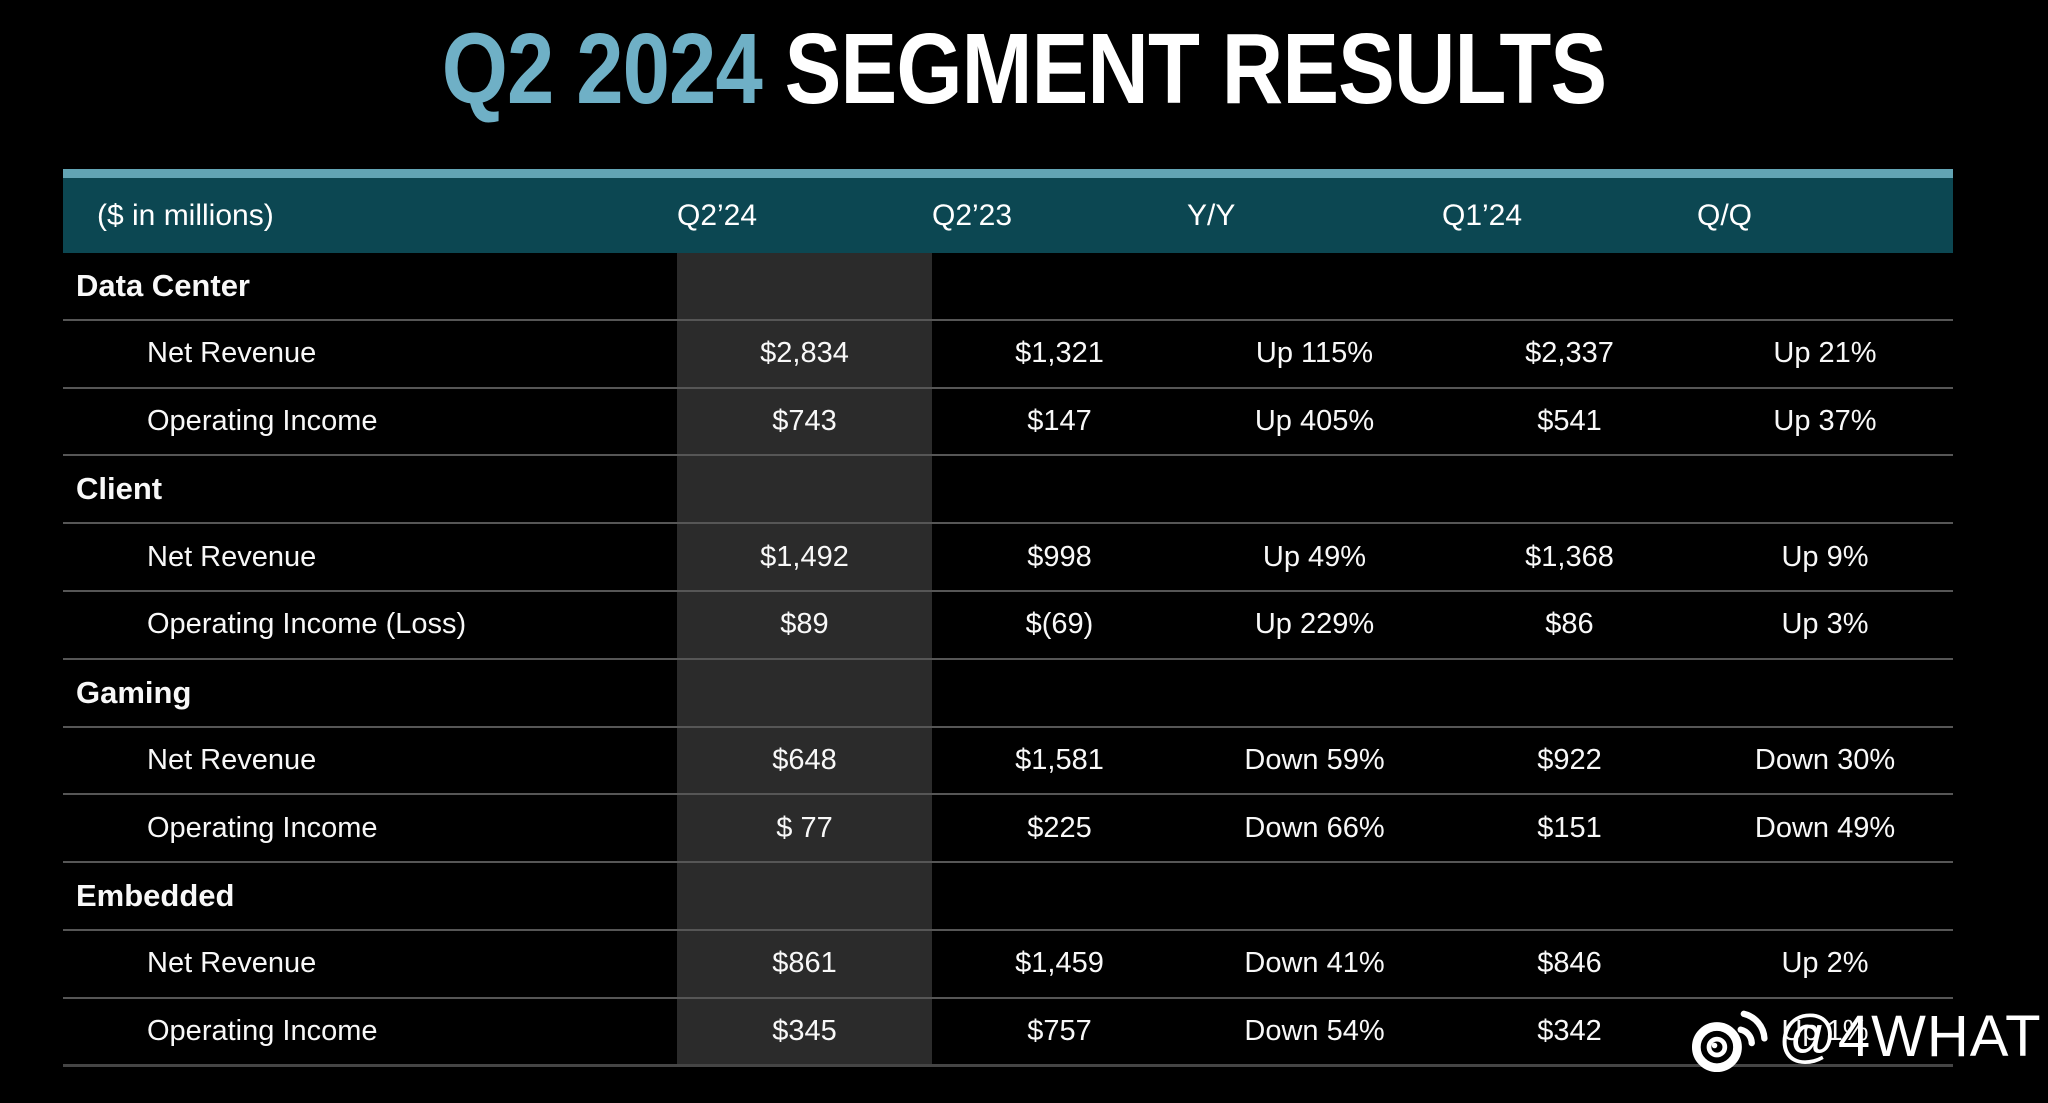 This screenshot has height=1103, width=2048. Describe the element at coordinates (1569, 420) in the screenshot. I see `cell-q1-24: $541` at that location.